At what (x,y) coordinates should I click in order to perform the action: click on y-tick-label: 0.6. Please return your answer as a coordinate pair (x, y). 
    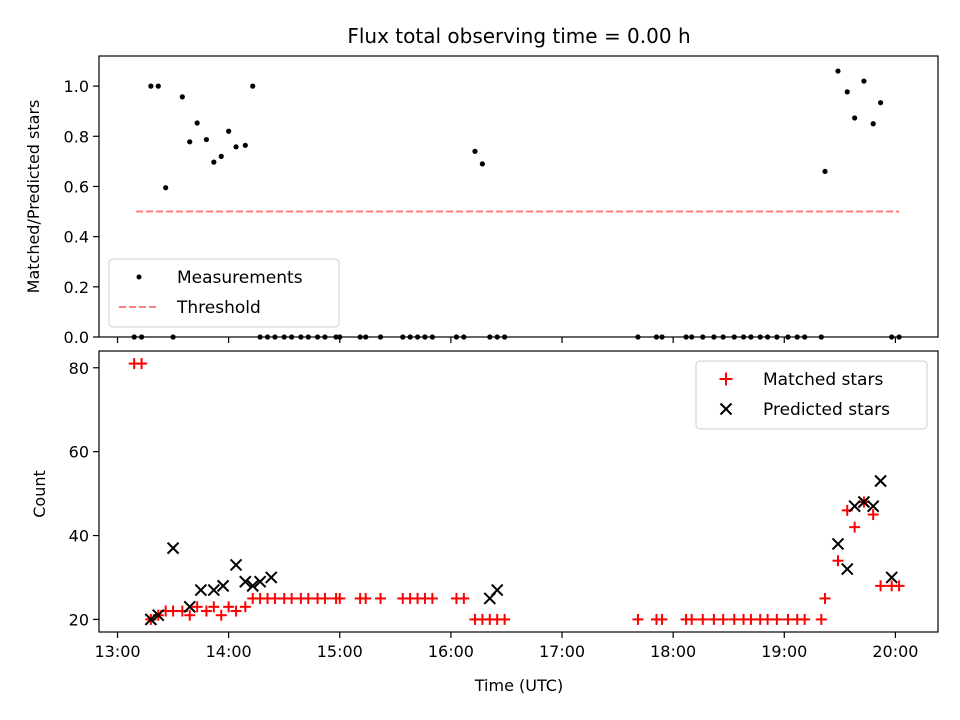
    Looking at the image, I should click on (76, 186).